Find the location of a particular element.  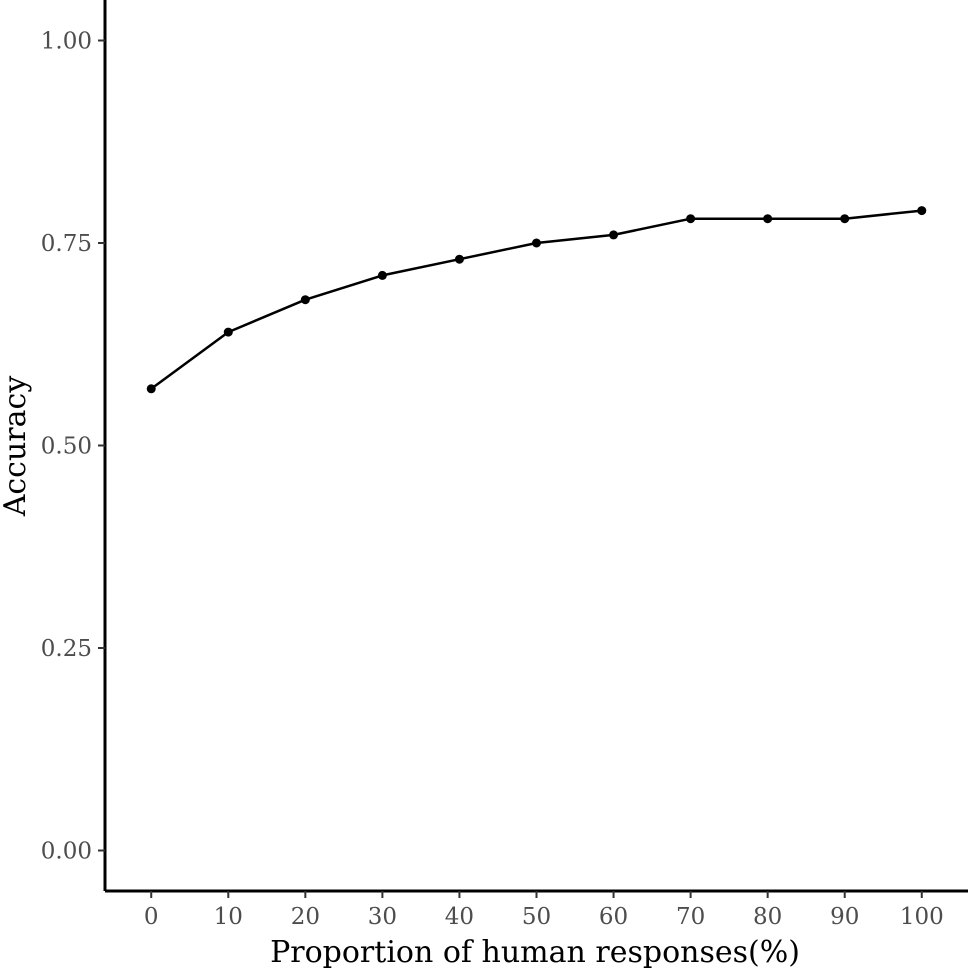

x-tick-label: 0 is located at coordinates (151, 917).